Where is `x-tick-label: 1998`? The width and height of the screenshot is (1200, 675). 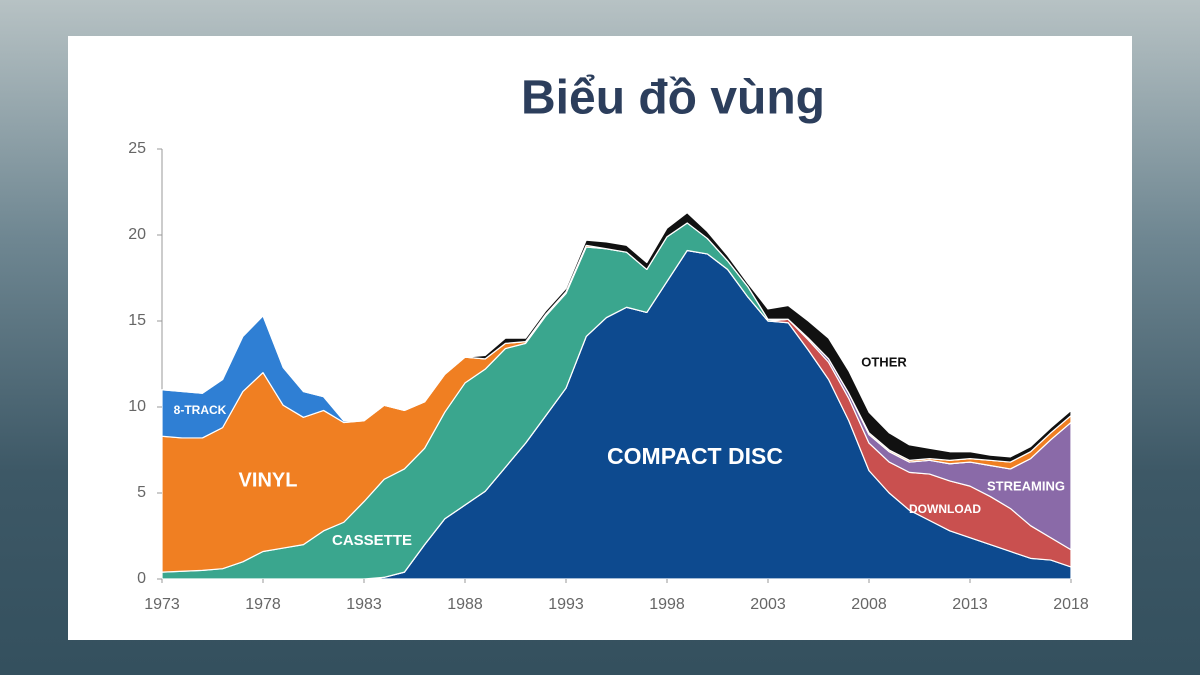
x-tick-label: 1998 is located at coordinates (667, 604).